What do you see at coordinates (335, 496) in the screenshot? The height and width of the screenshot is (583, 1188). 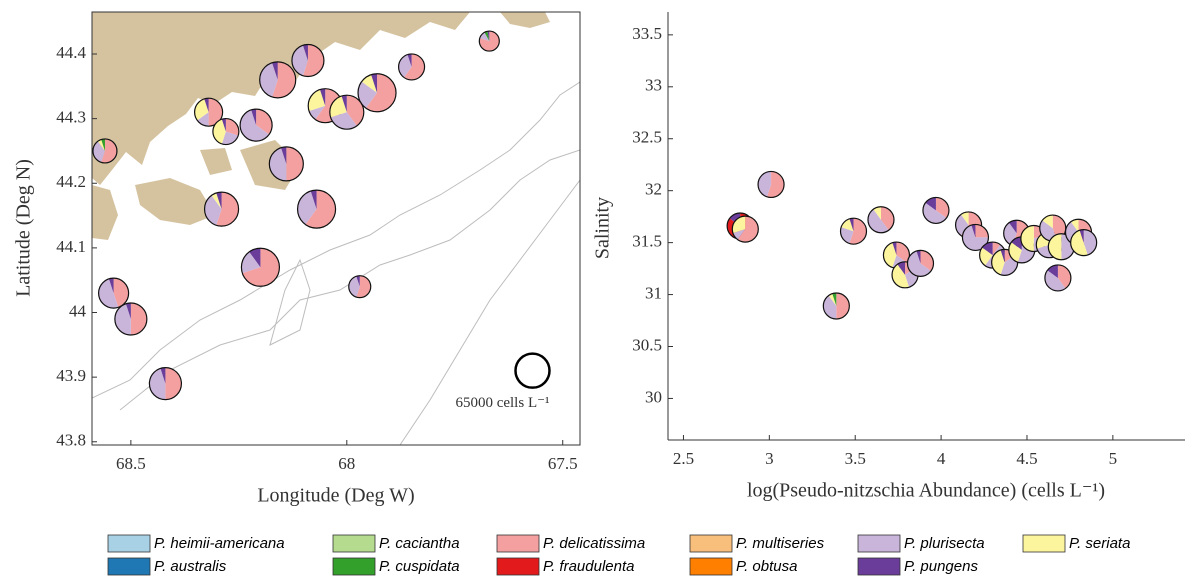 I see `x-axis-title: Longitude (Deg W)` at bounding box center [335, 496].